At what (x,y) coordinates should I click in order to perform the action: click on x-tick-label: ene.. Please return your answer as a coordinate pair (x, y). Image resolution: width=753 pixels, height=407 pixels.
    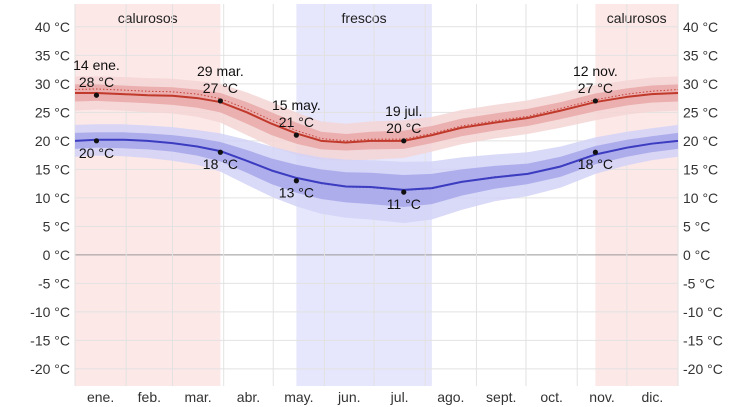
    Looking at the image, I should click on (100, 397).